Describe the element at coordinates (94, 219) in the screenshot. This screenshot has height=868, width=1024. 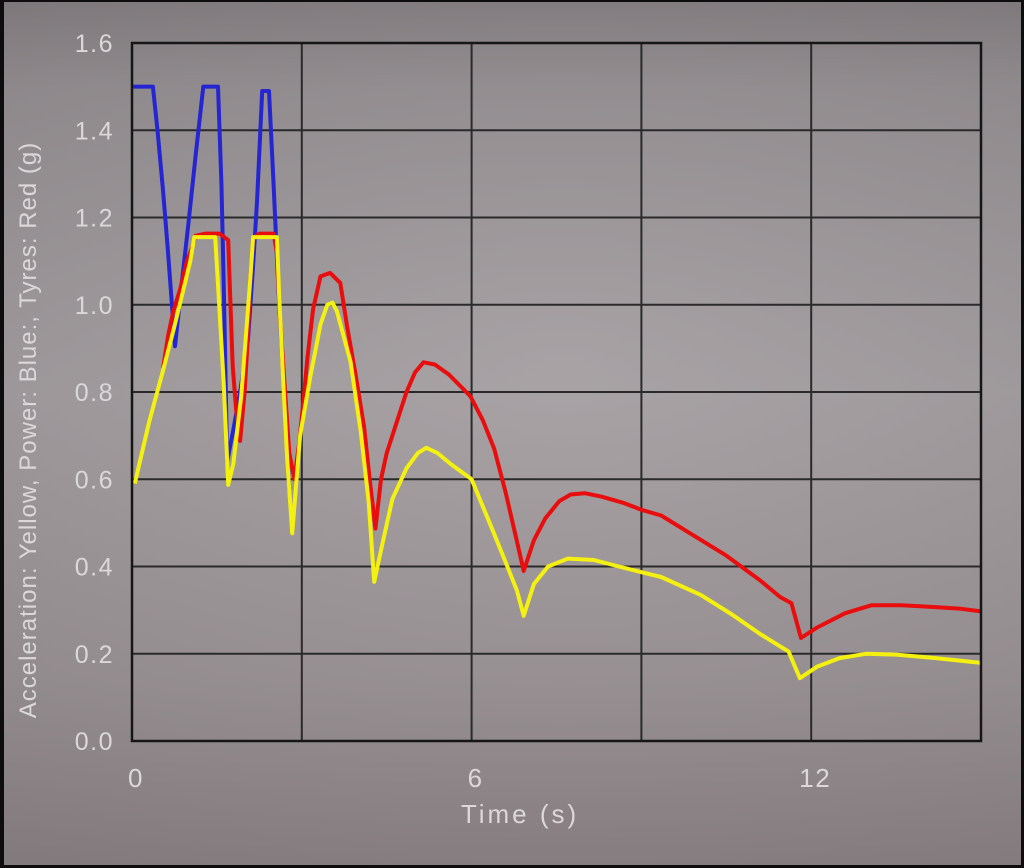
I see `y-tick-label: 1.2` at that location.